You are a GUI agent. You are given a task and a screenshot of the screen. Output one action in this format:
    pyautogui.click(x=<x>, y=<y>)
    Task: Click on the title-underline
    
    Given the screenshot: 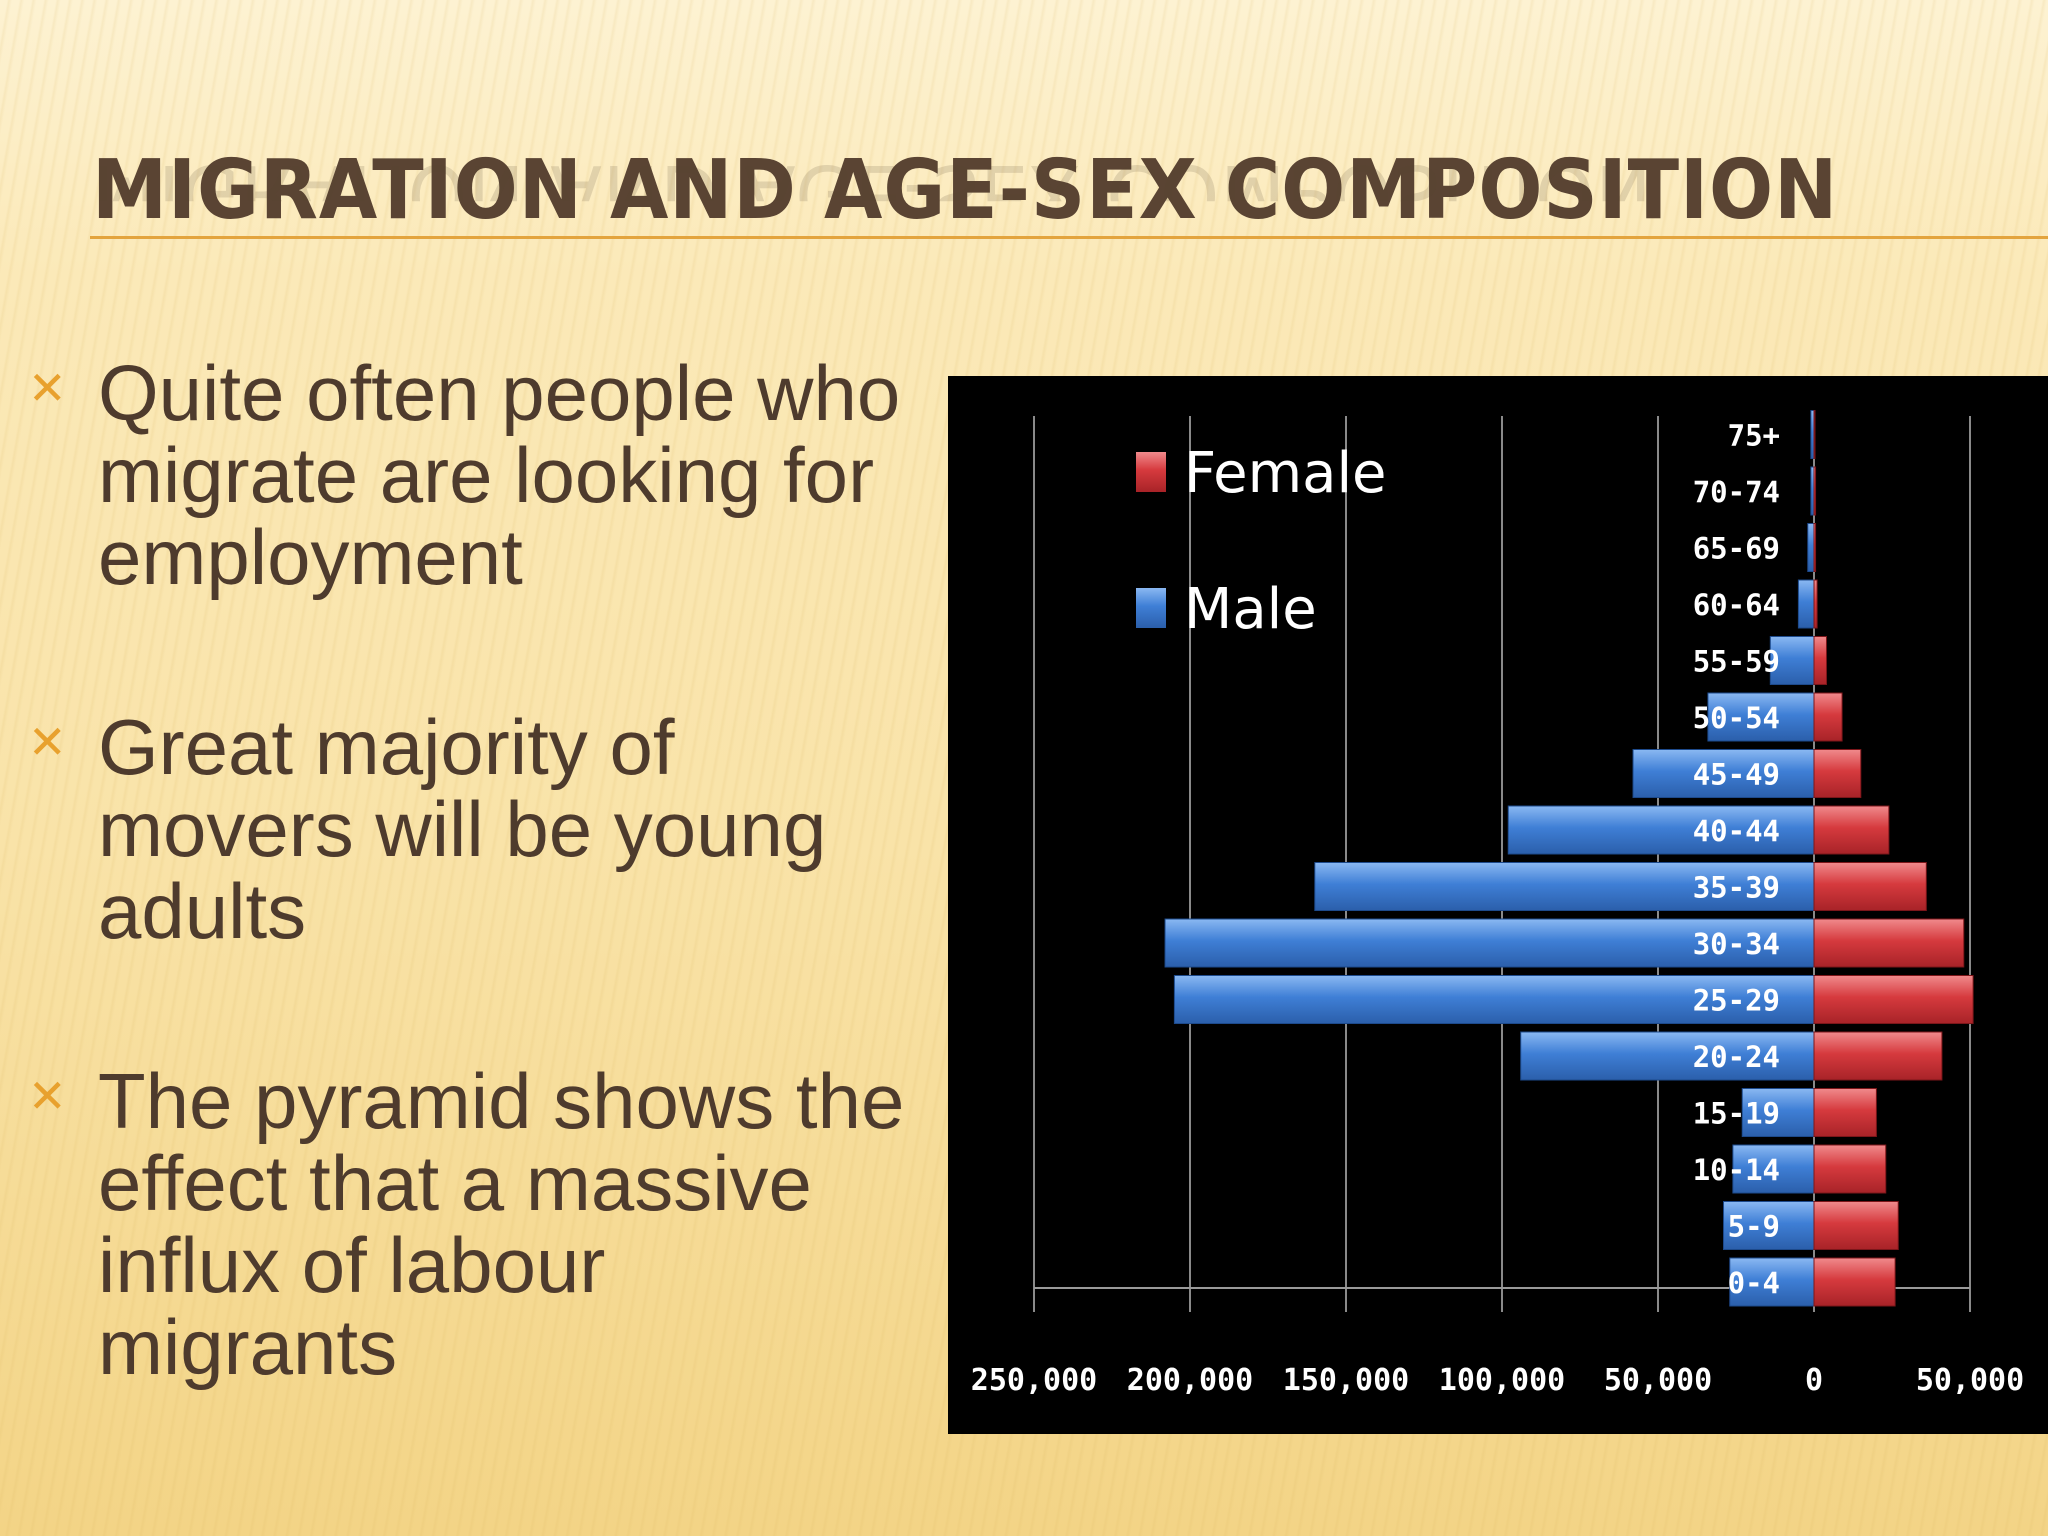 What is the action you would take?
    pyautogui.click(x=1069, y=237)
    